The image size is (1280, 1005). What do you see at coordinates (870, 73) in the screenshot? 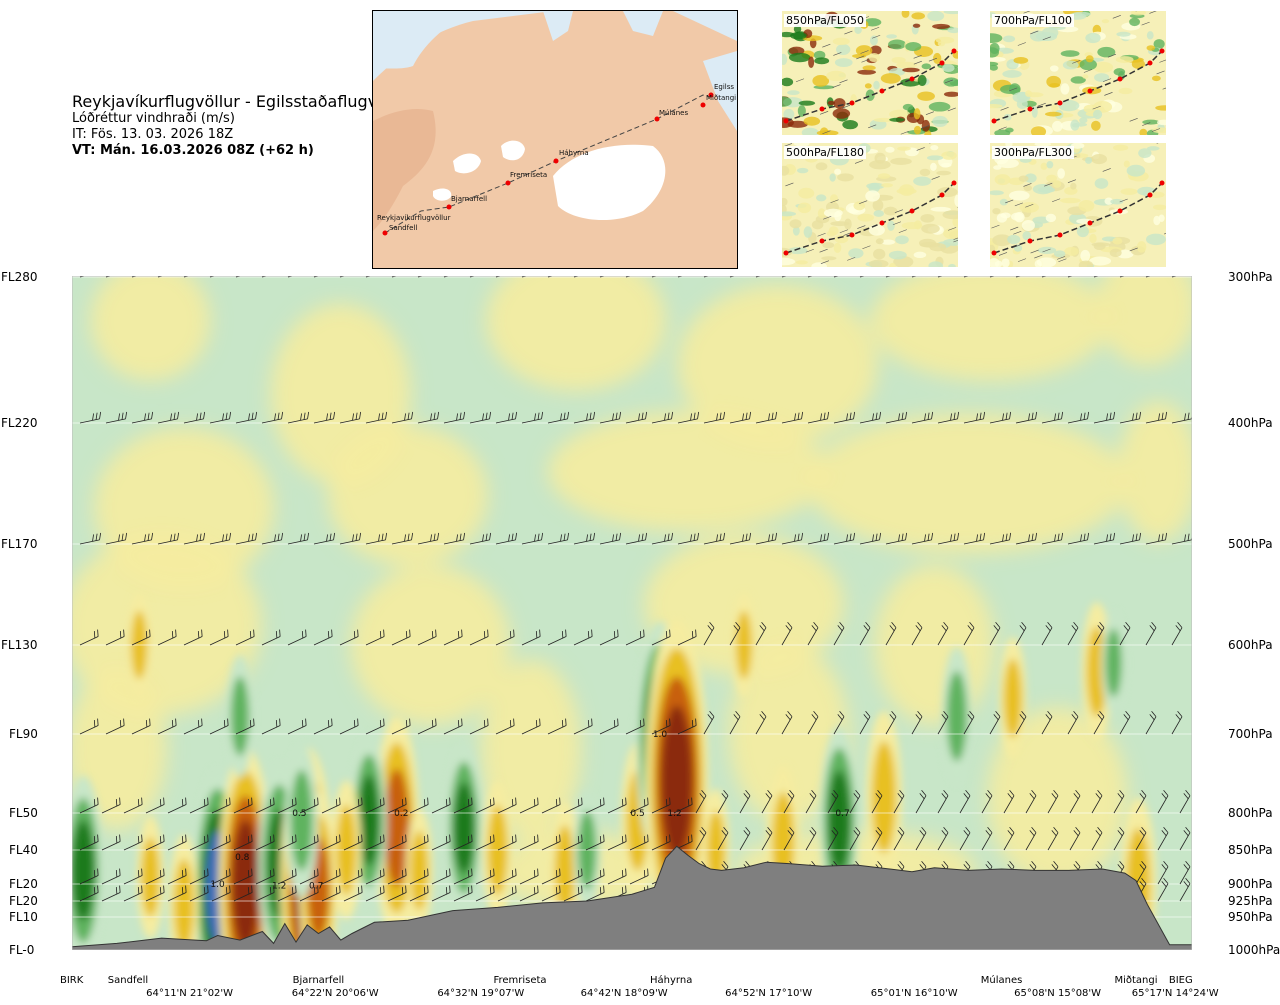
I see `level-map-850-graphic` at bounding box center [870, 73].